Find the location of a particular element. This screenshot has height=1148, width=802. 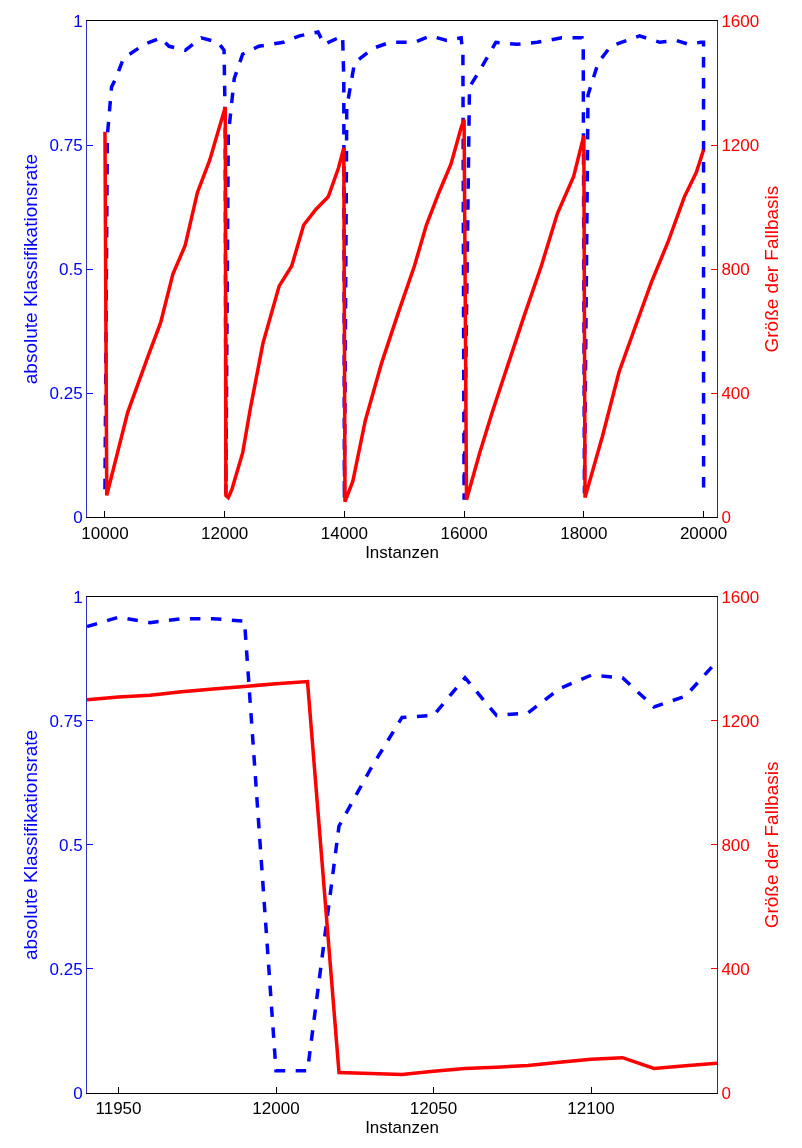

x-tick-label: 12050 is located at coordinates (433, 1109).